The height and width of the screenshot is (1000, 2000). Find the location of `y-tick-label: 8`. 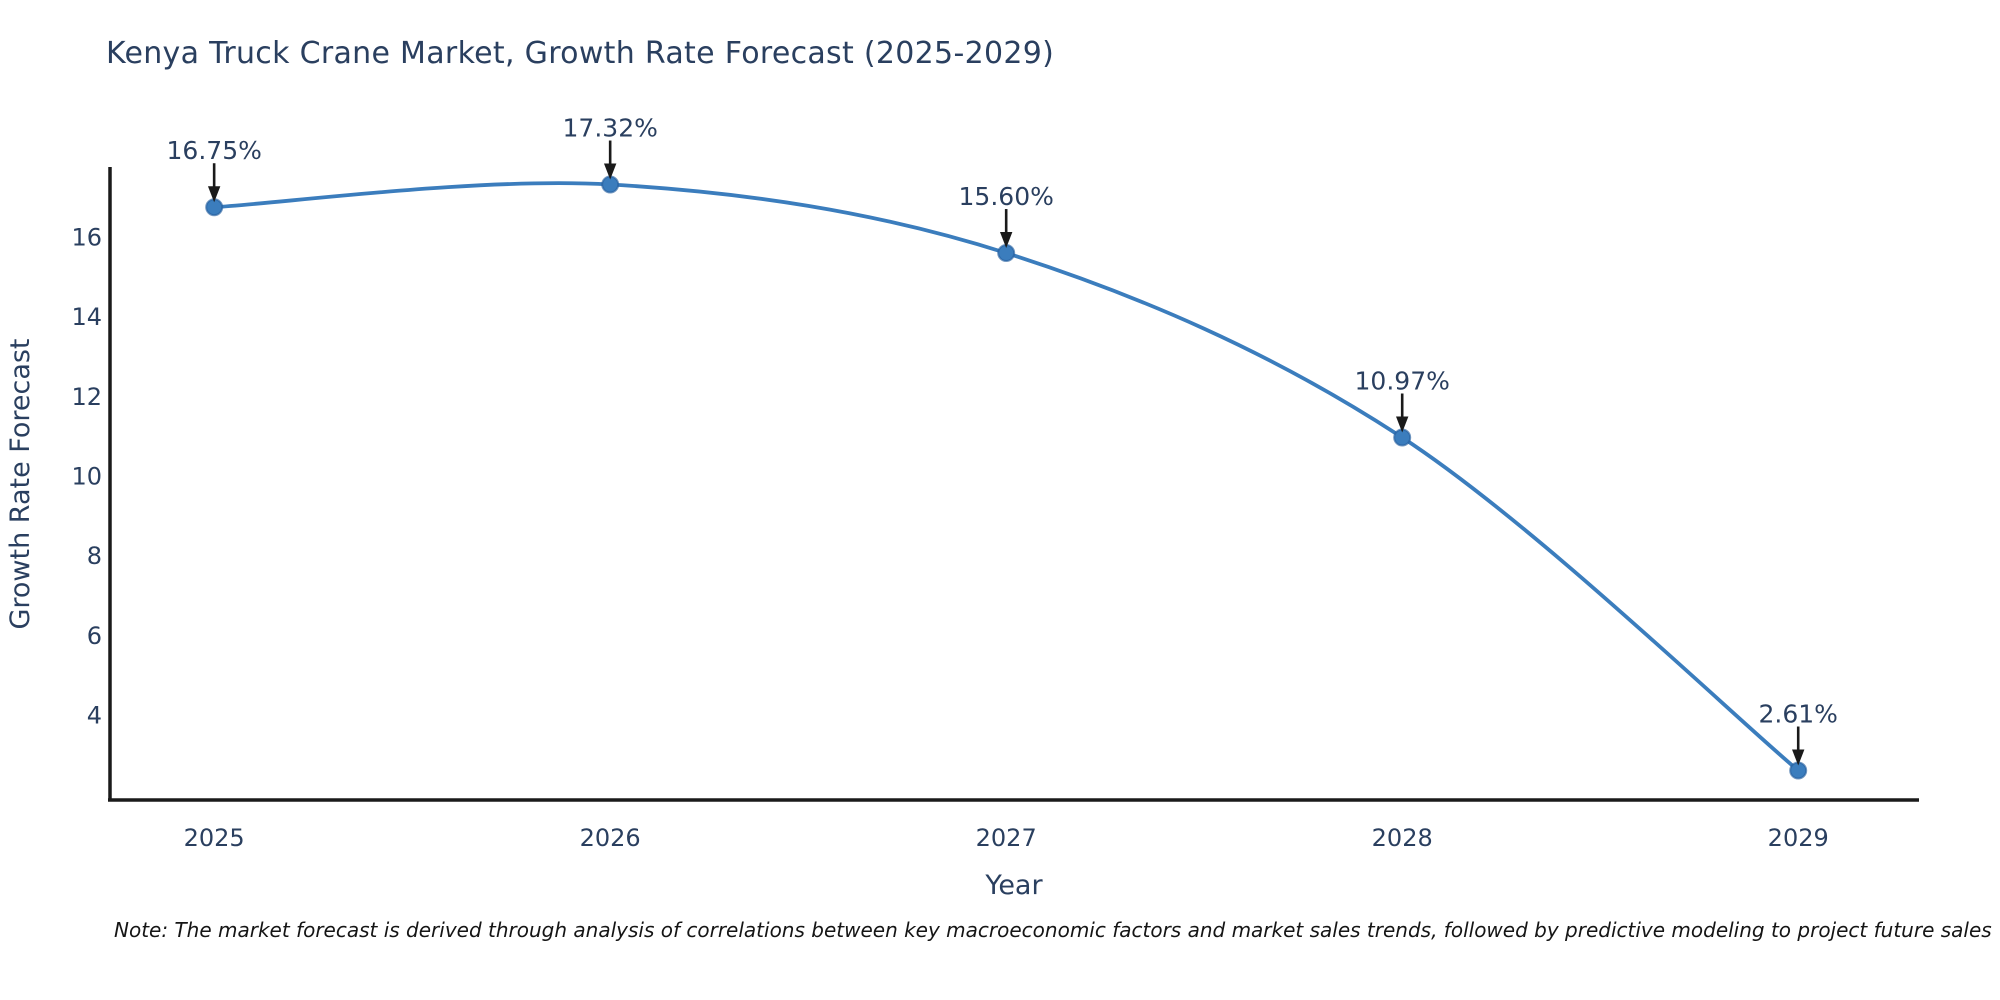

y-tick-label: 8 is located at coordinates (94, 556).